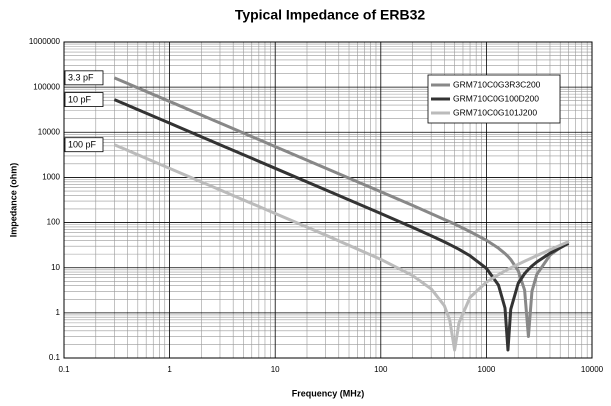 The image size is (611, 406). I want to click on y-tick-label: 1000000, so click(45, 41).